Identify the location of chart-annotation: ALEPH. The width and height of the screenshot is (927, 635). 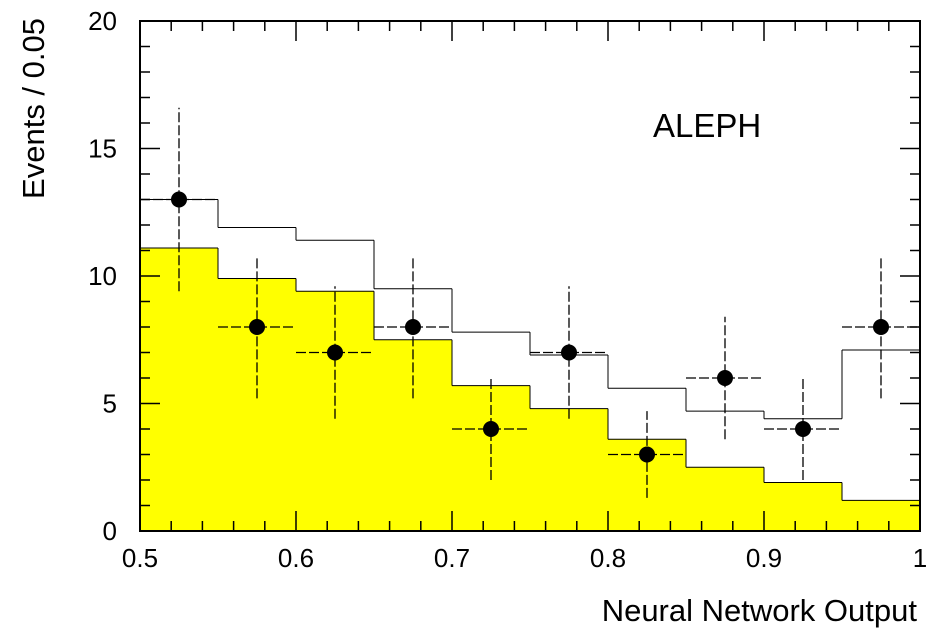
(707, 125).